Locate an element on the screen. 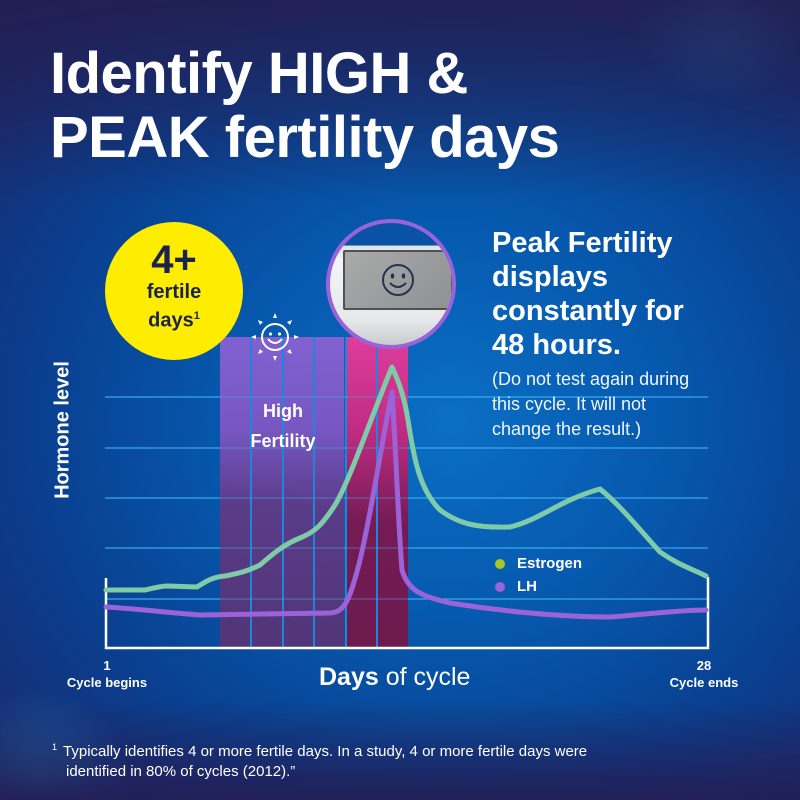 The image size is (800, 800). footer-shade is located at coordinates (400, 750).